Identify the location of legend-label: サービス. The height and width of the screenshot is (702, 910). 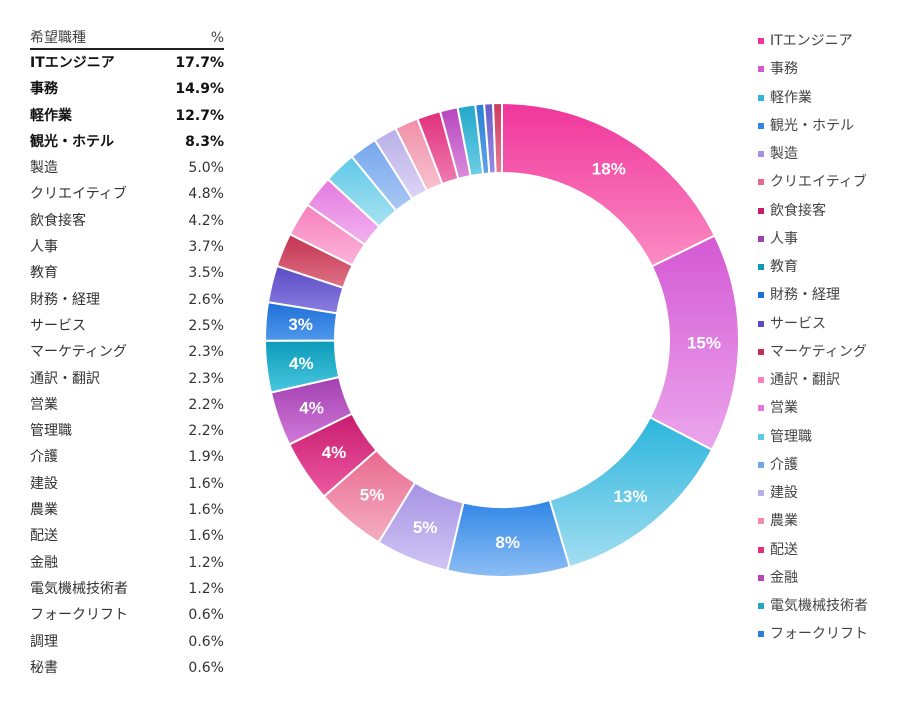
(798, 323).